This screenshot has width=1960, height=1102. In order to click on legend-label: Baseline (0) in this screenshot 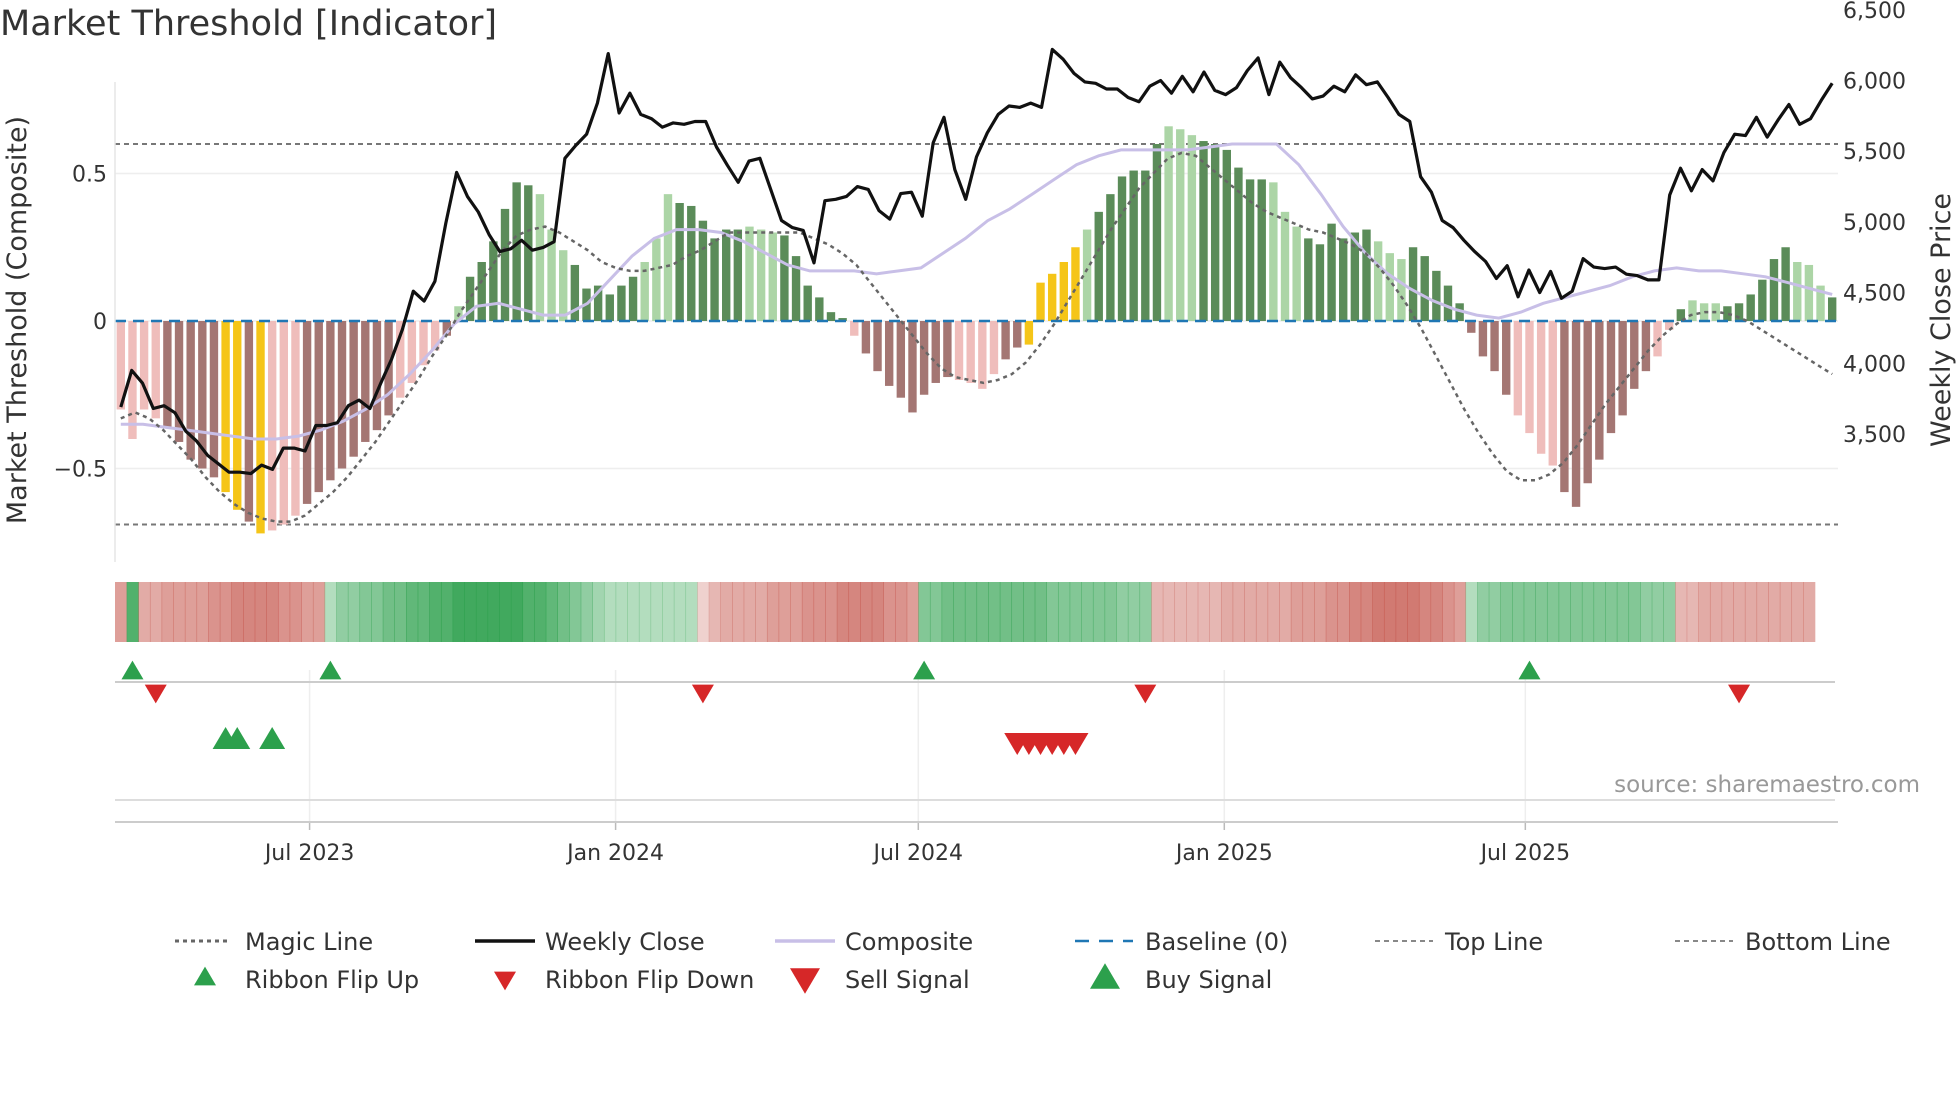, I will do `click(1216, 942)`.